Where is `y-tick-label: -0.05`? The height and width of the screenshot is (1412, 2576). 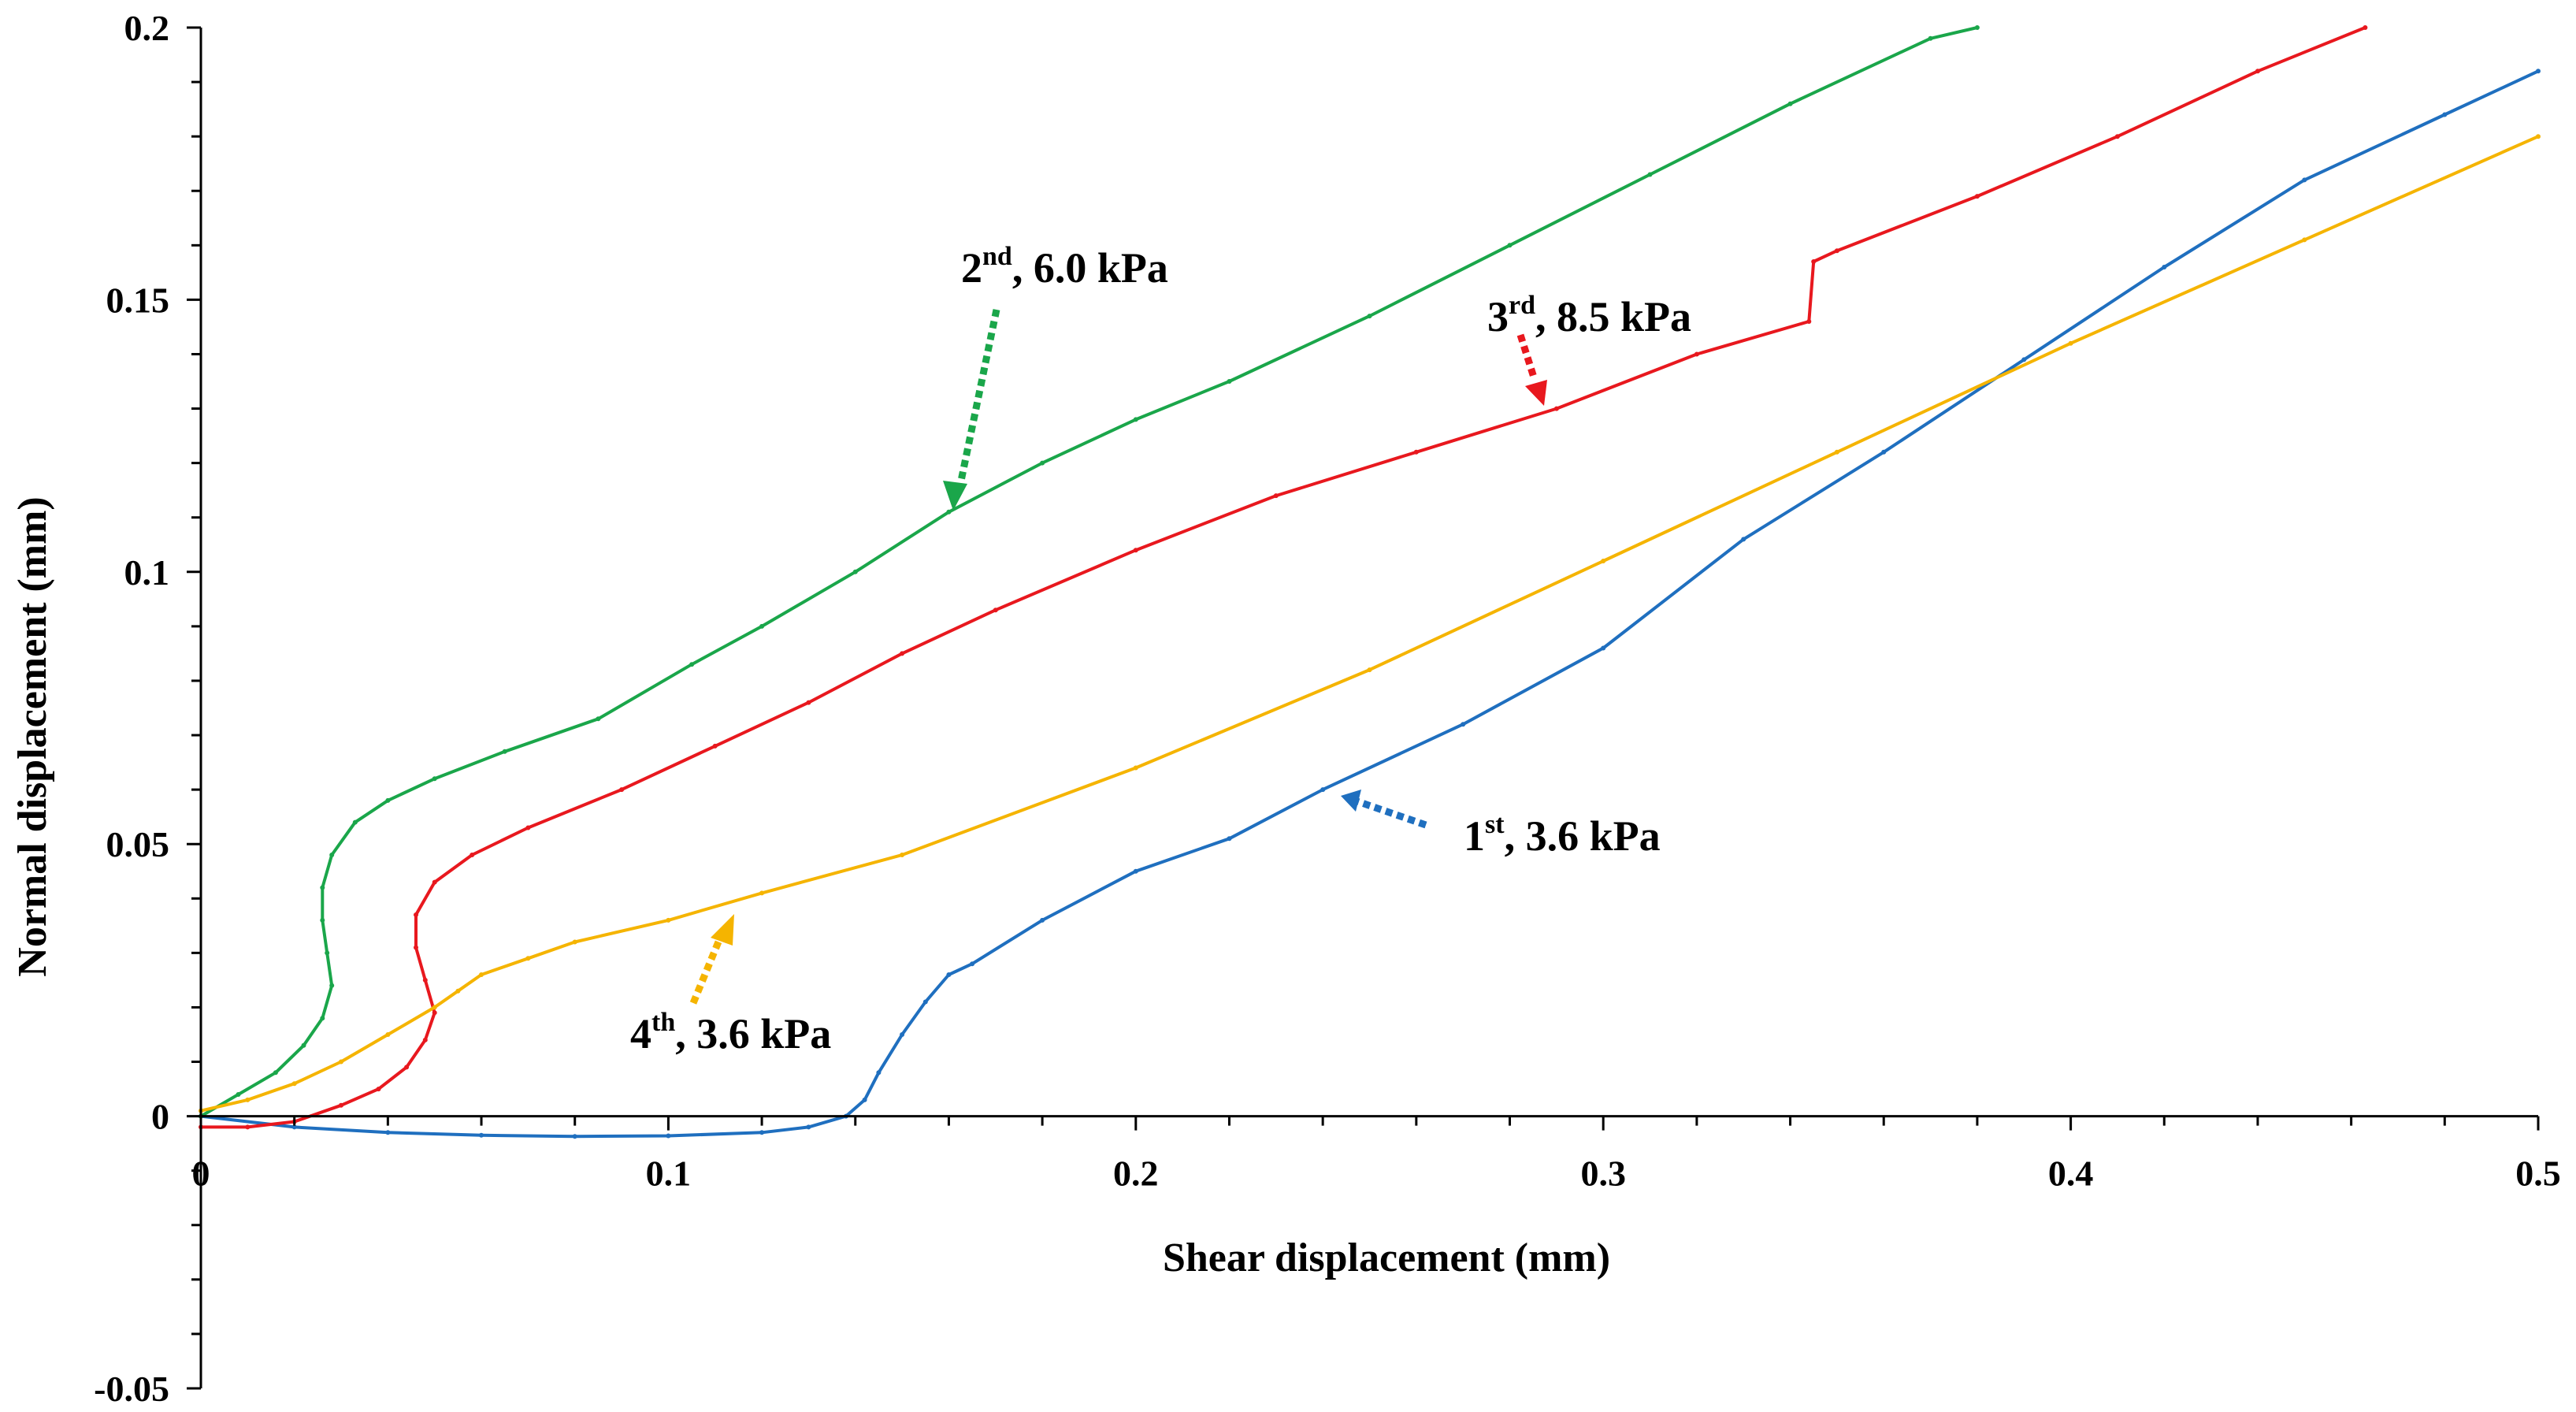
y-tick-label: -0.05 is located at coordinates (131, 1389).